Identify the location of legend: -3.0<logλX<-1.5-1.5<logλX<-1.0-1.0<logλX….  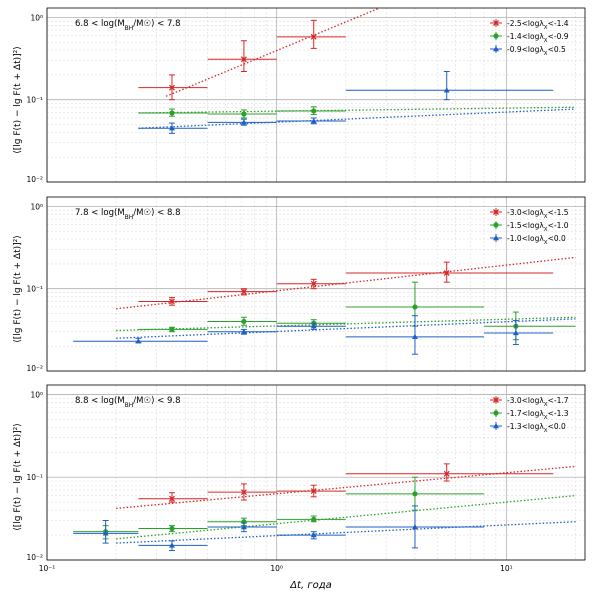
(529, 227).